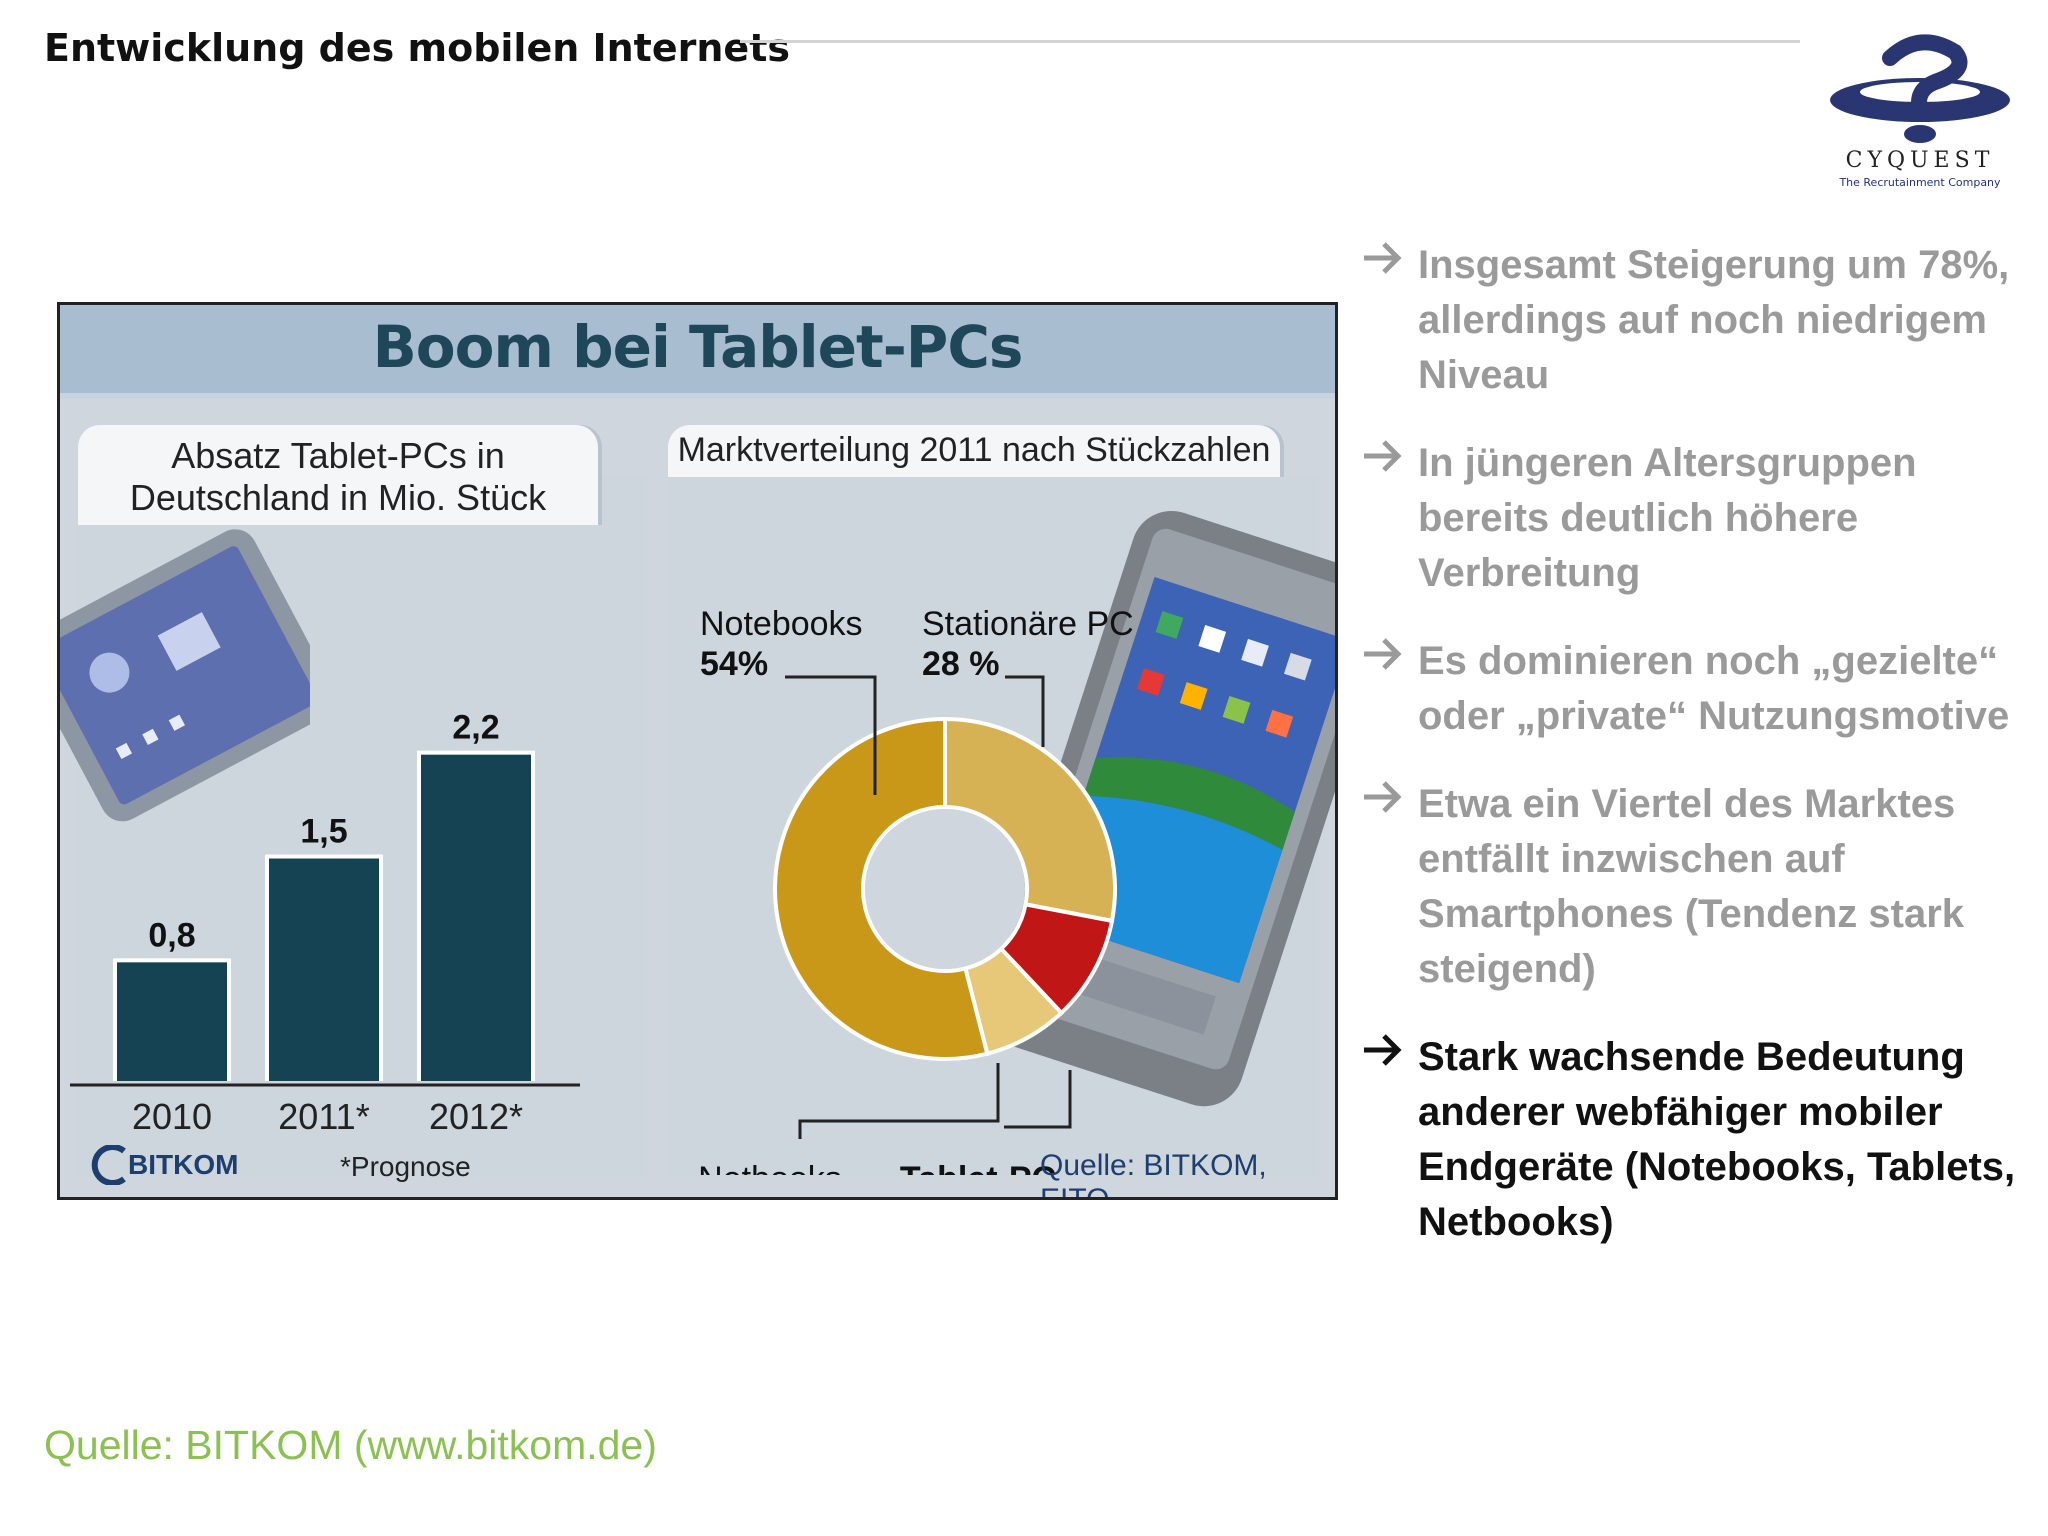 Image resolution: width=2048 pixels, height=1536 pixels. What do you see at coordinates (961, 664) in the screenshot?
I see `donut-slice-value: 28 %` at bounding box center [961, 664].